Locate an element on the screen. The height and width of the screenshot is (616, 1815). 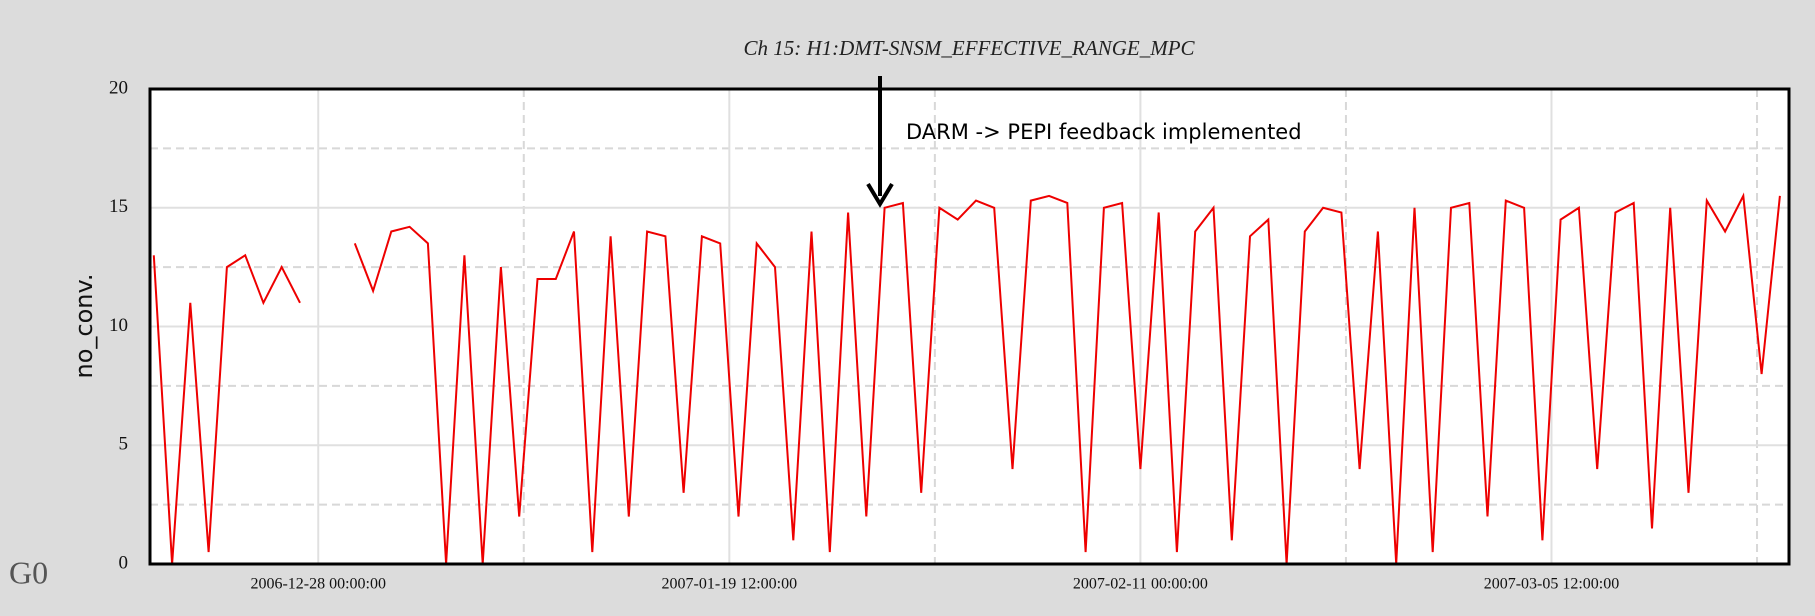
y-tick-label: 0 is located at coordinates (124, 562).